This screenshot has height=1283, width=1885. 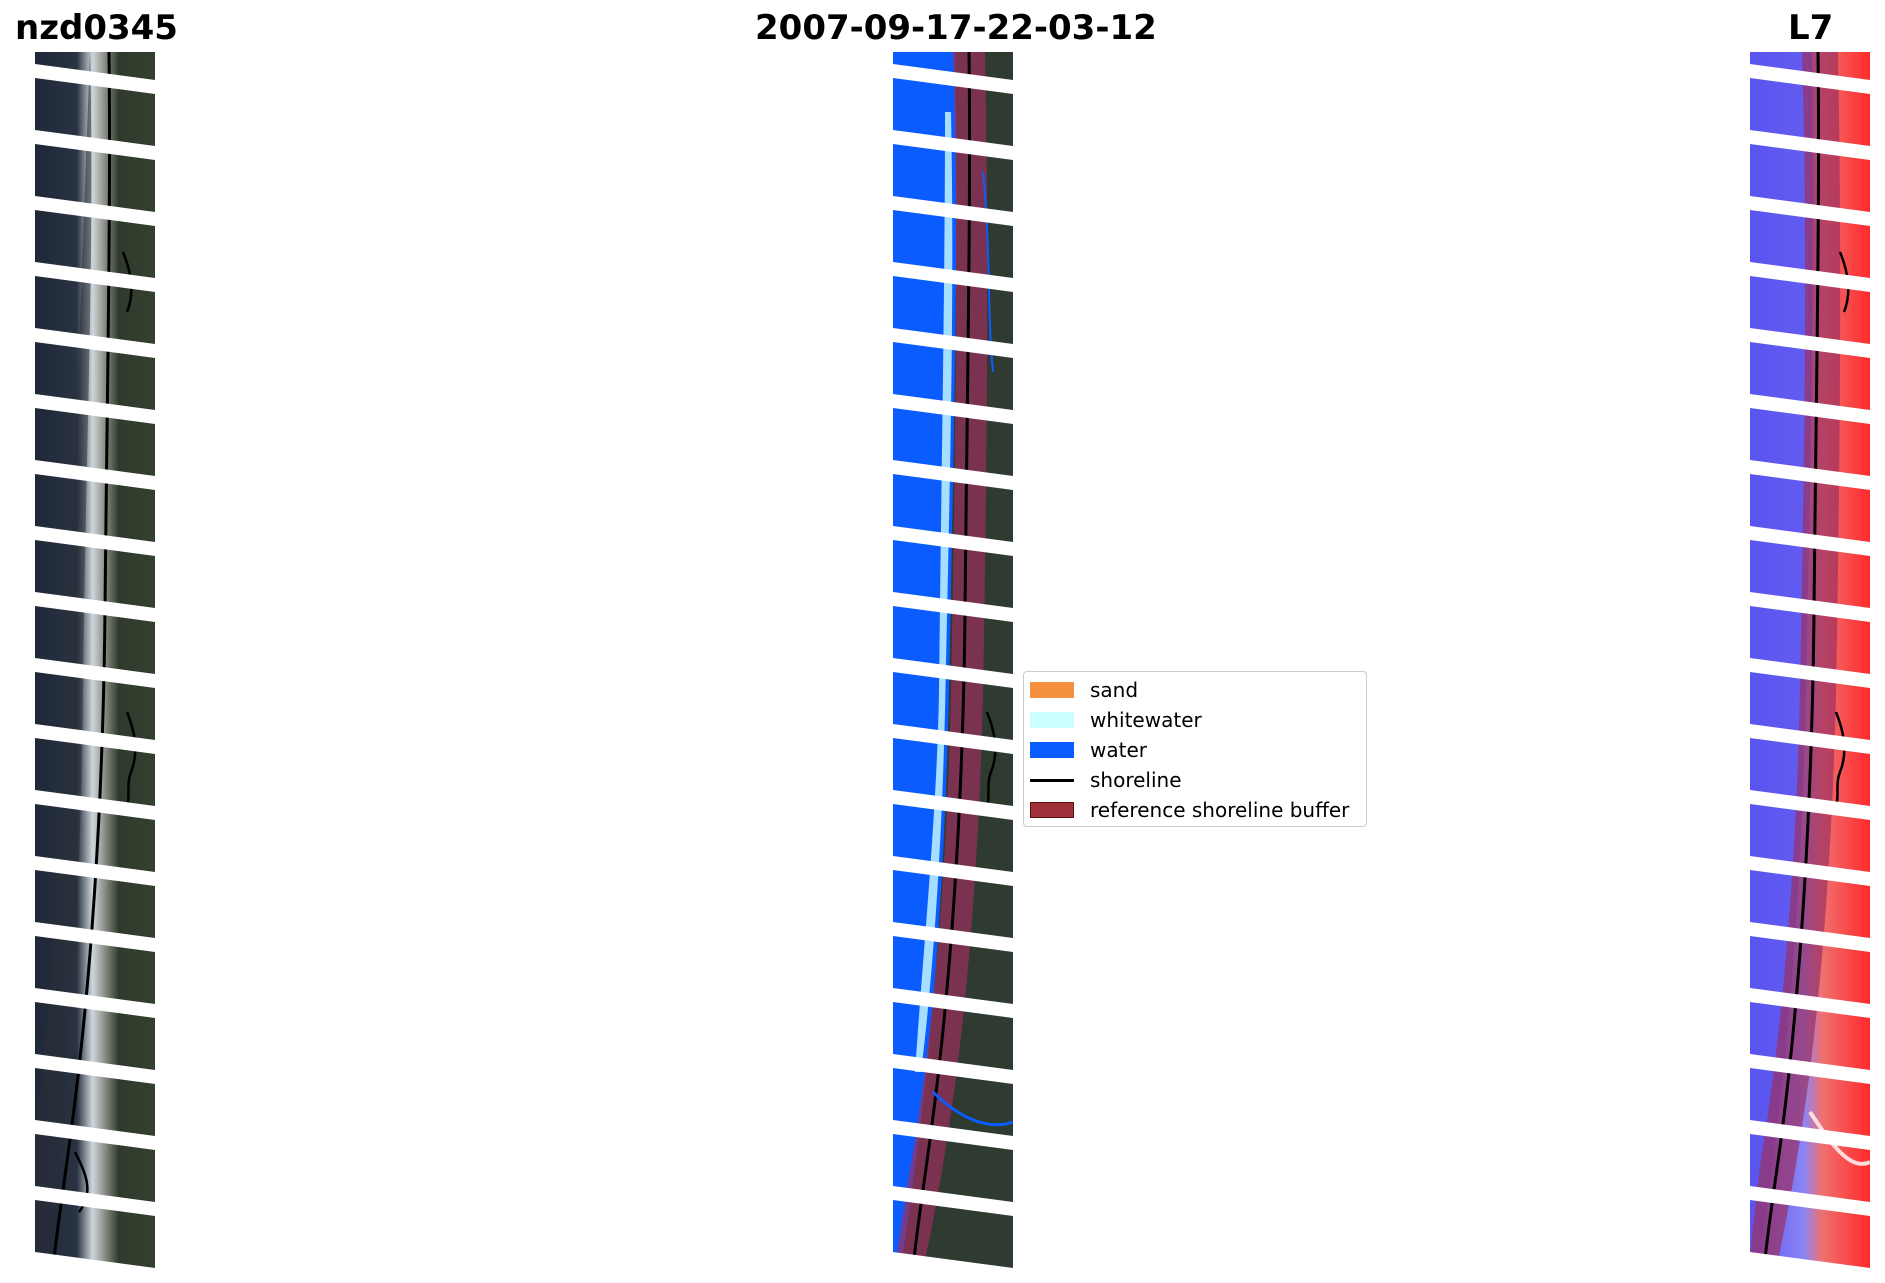 I want to click on ndwi-image-panel, so click(x=1810, y=661).